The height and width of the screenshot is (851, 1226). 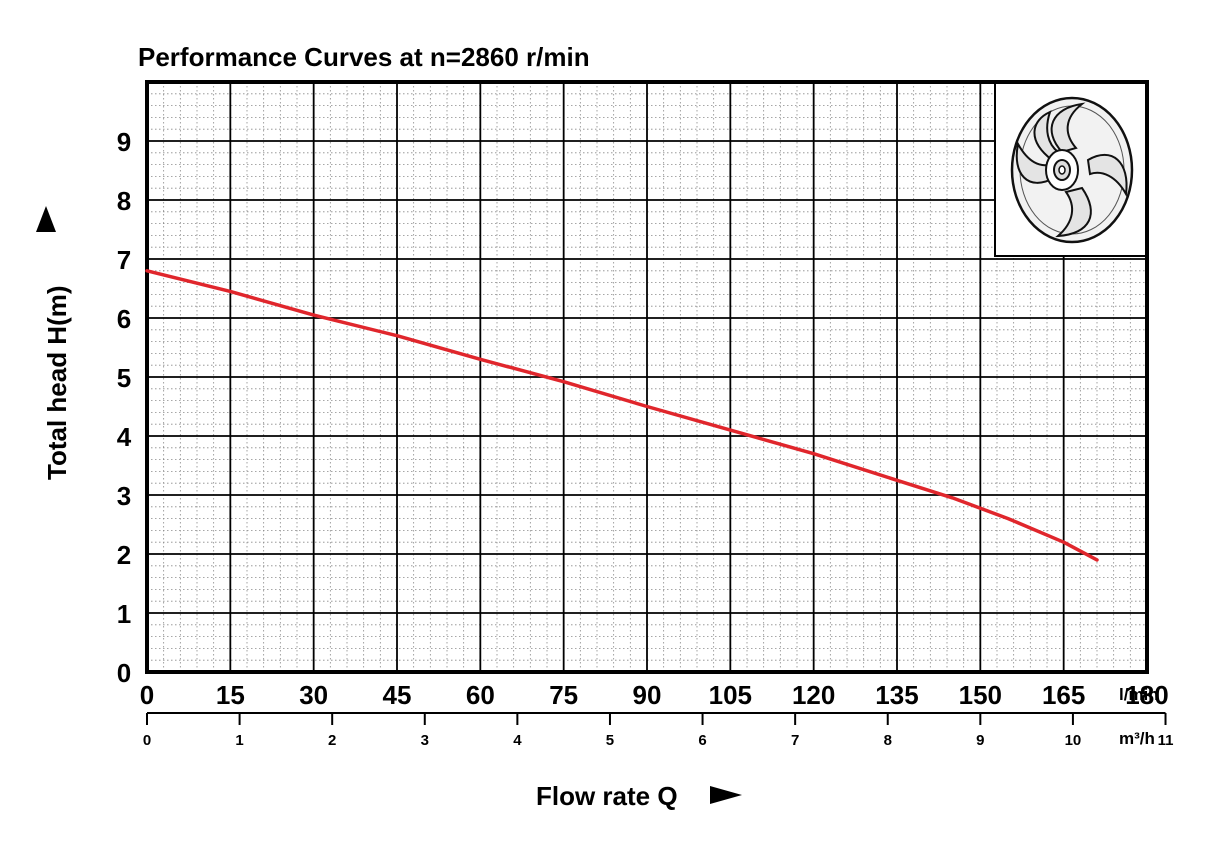 What do you see at coordinates (124, 260) in the screenshot?
I see `y-tick-label: 7` at bounding box center [124, 260].